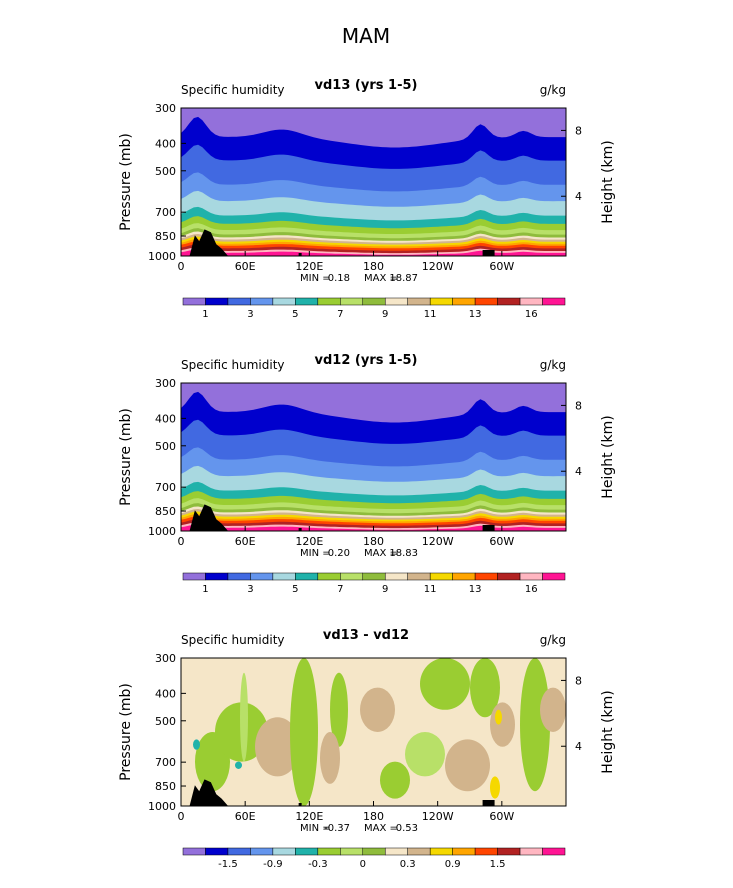  I want to click on x-tick-label: 60E, so click(245, 816).